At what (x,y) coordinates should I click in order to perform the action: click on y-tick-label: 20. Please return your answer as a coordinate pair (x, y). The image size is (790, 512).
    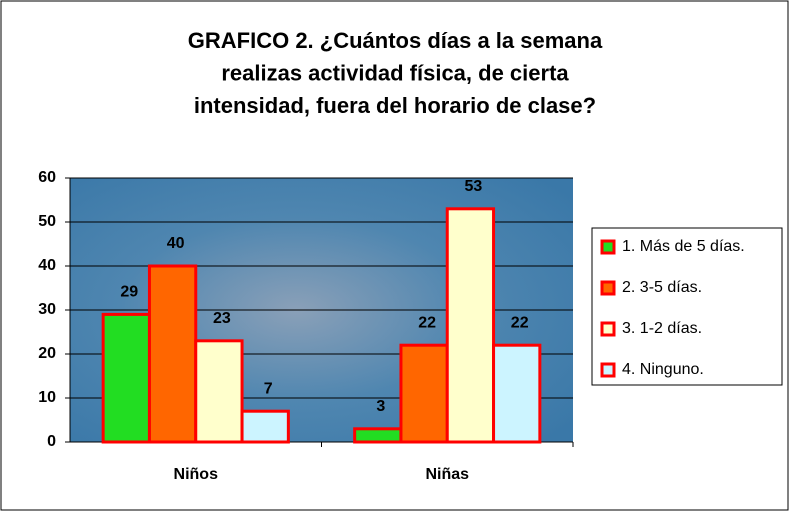
    Looking at the image, I should click on (47, 353).